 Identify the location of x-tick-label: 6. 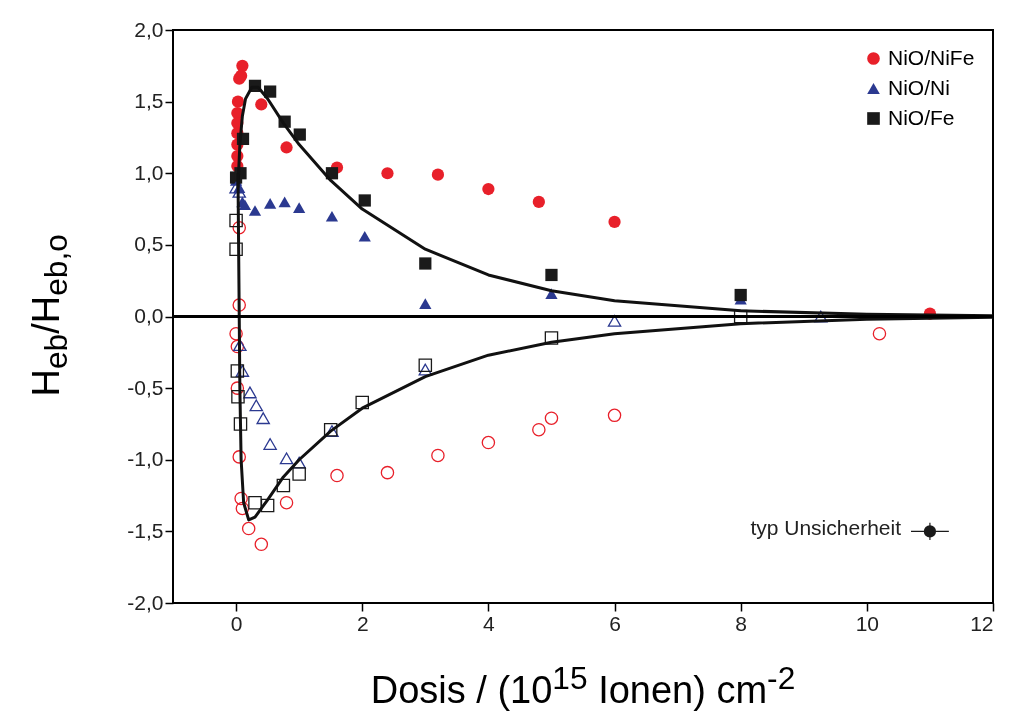
(615, 623).